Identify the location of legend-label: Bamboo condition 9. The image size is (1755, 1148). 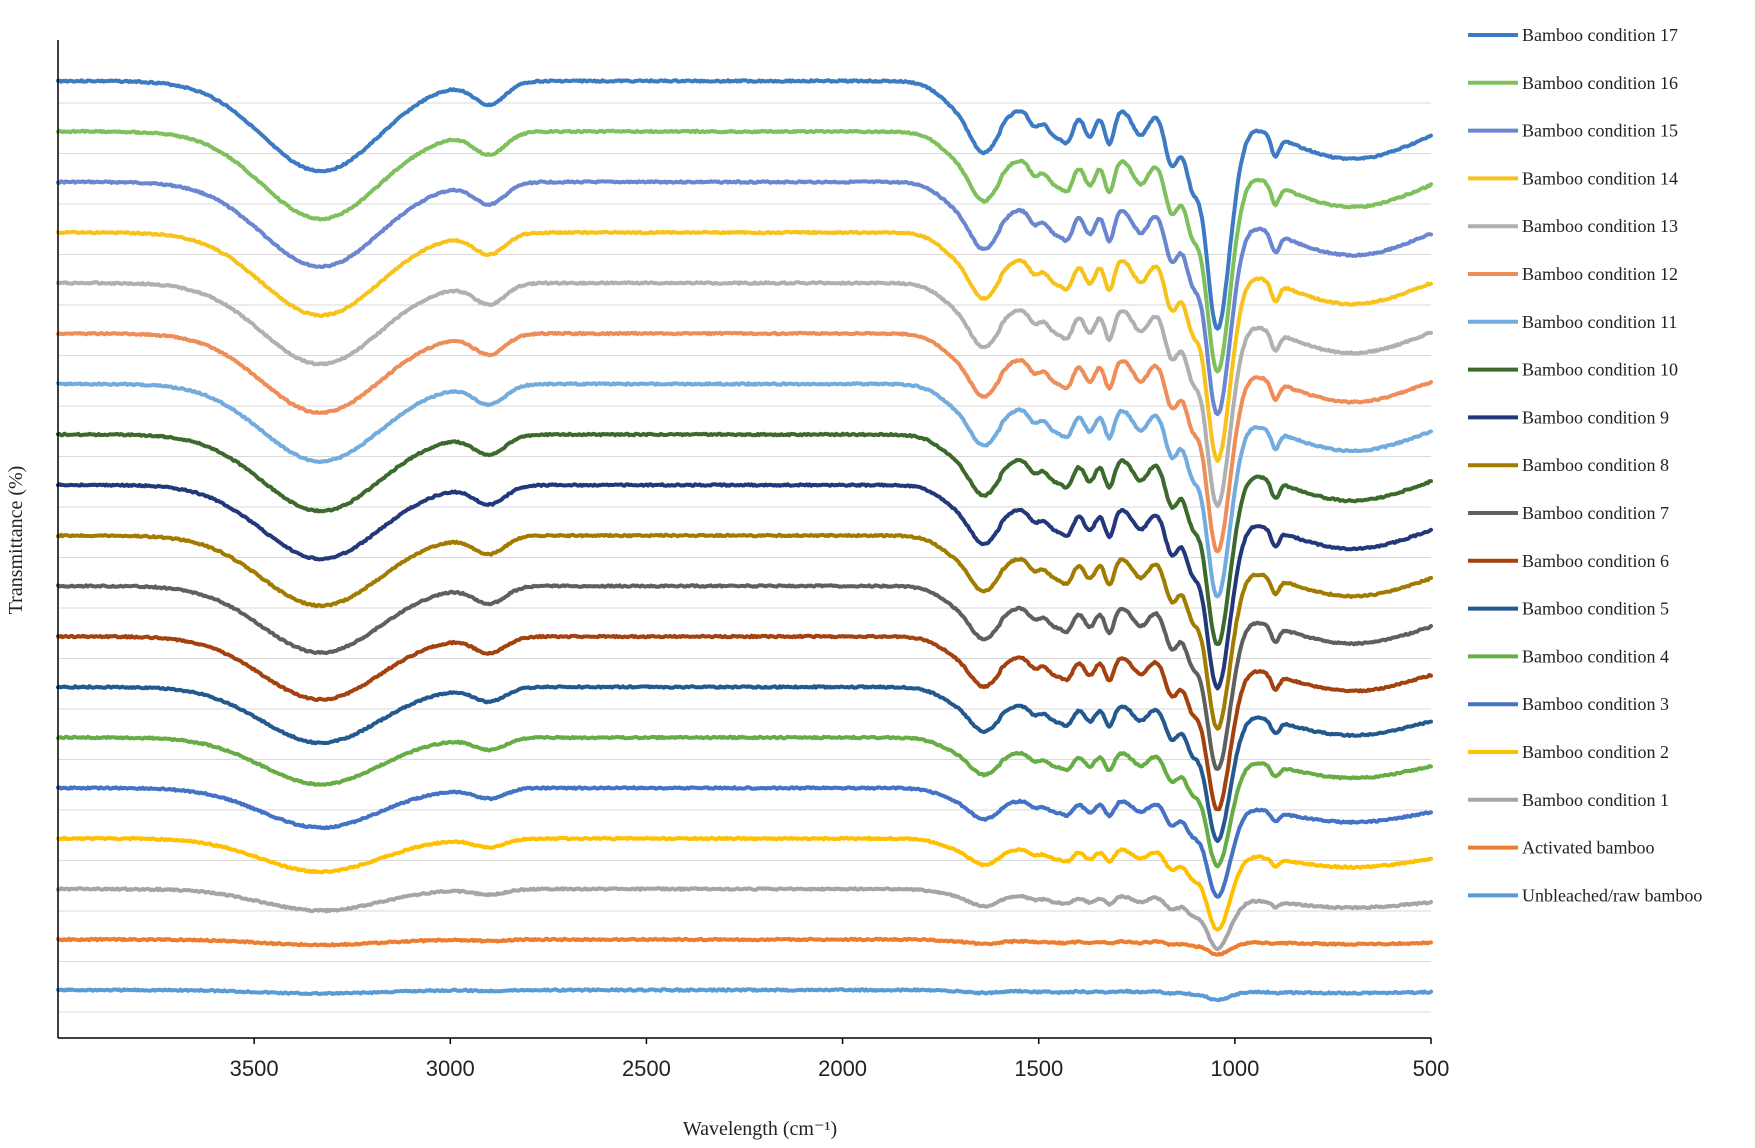
(1595, 417).